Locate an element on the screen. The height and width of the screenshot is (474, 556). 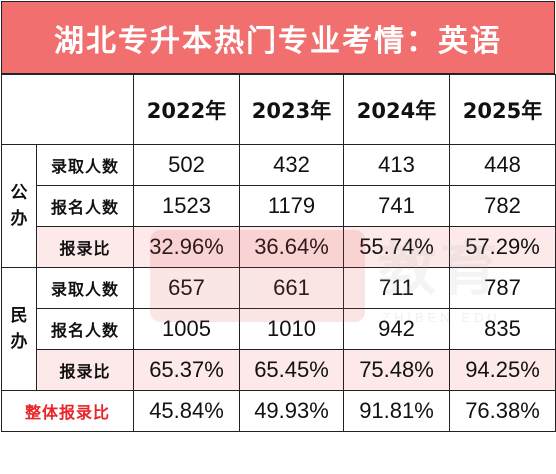
table-cell: 75.48% is located at coordinates (396, 370).